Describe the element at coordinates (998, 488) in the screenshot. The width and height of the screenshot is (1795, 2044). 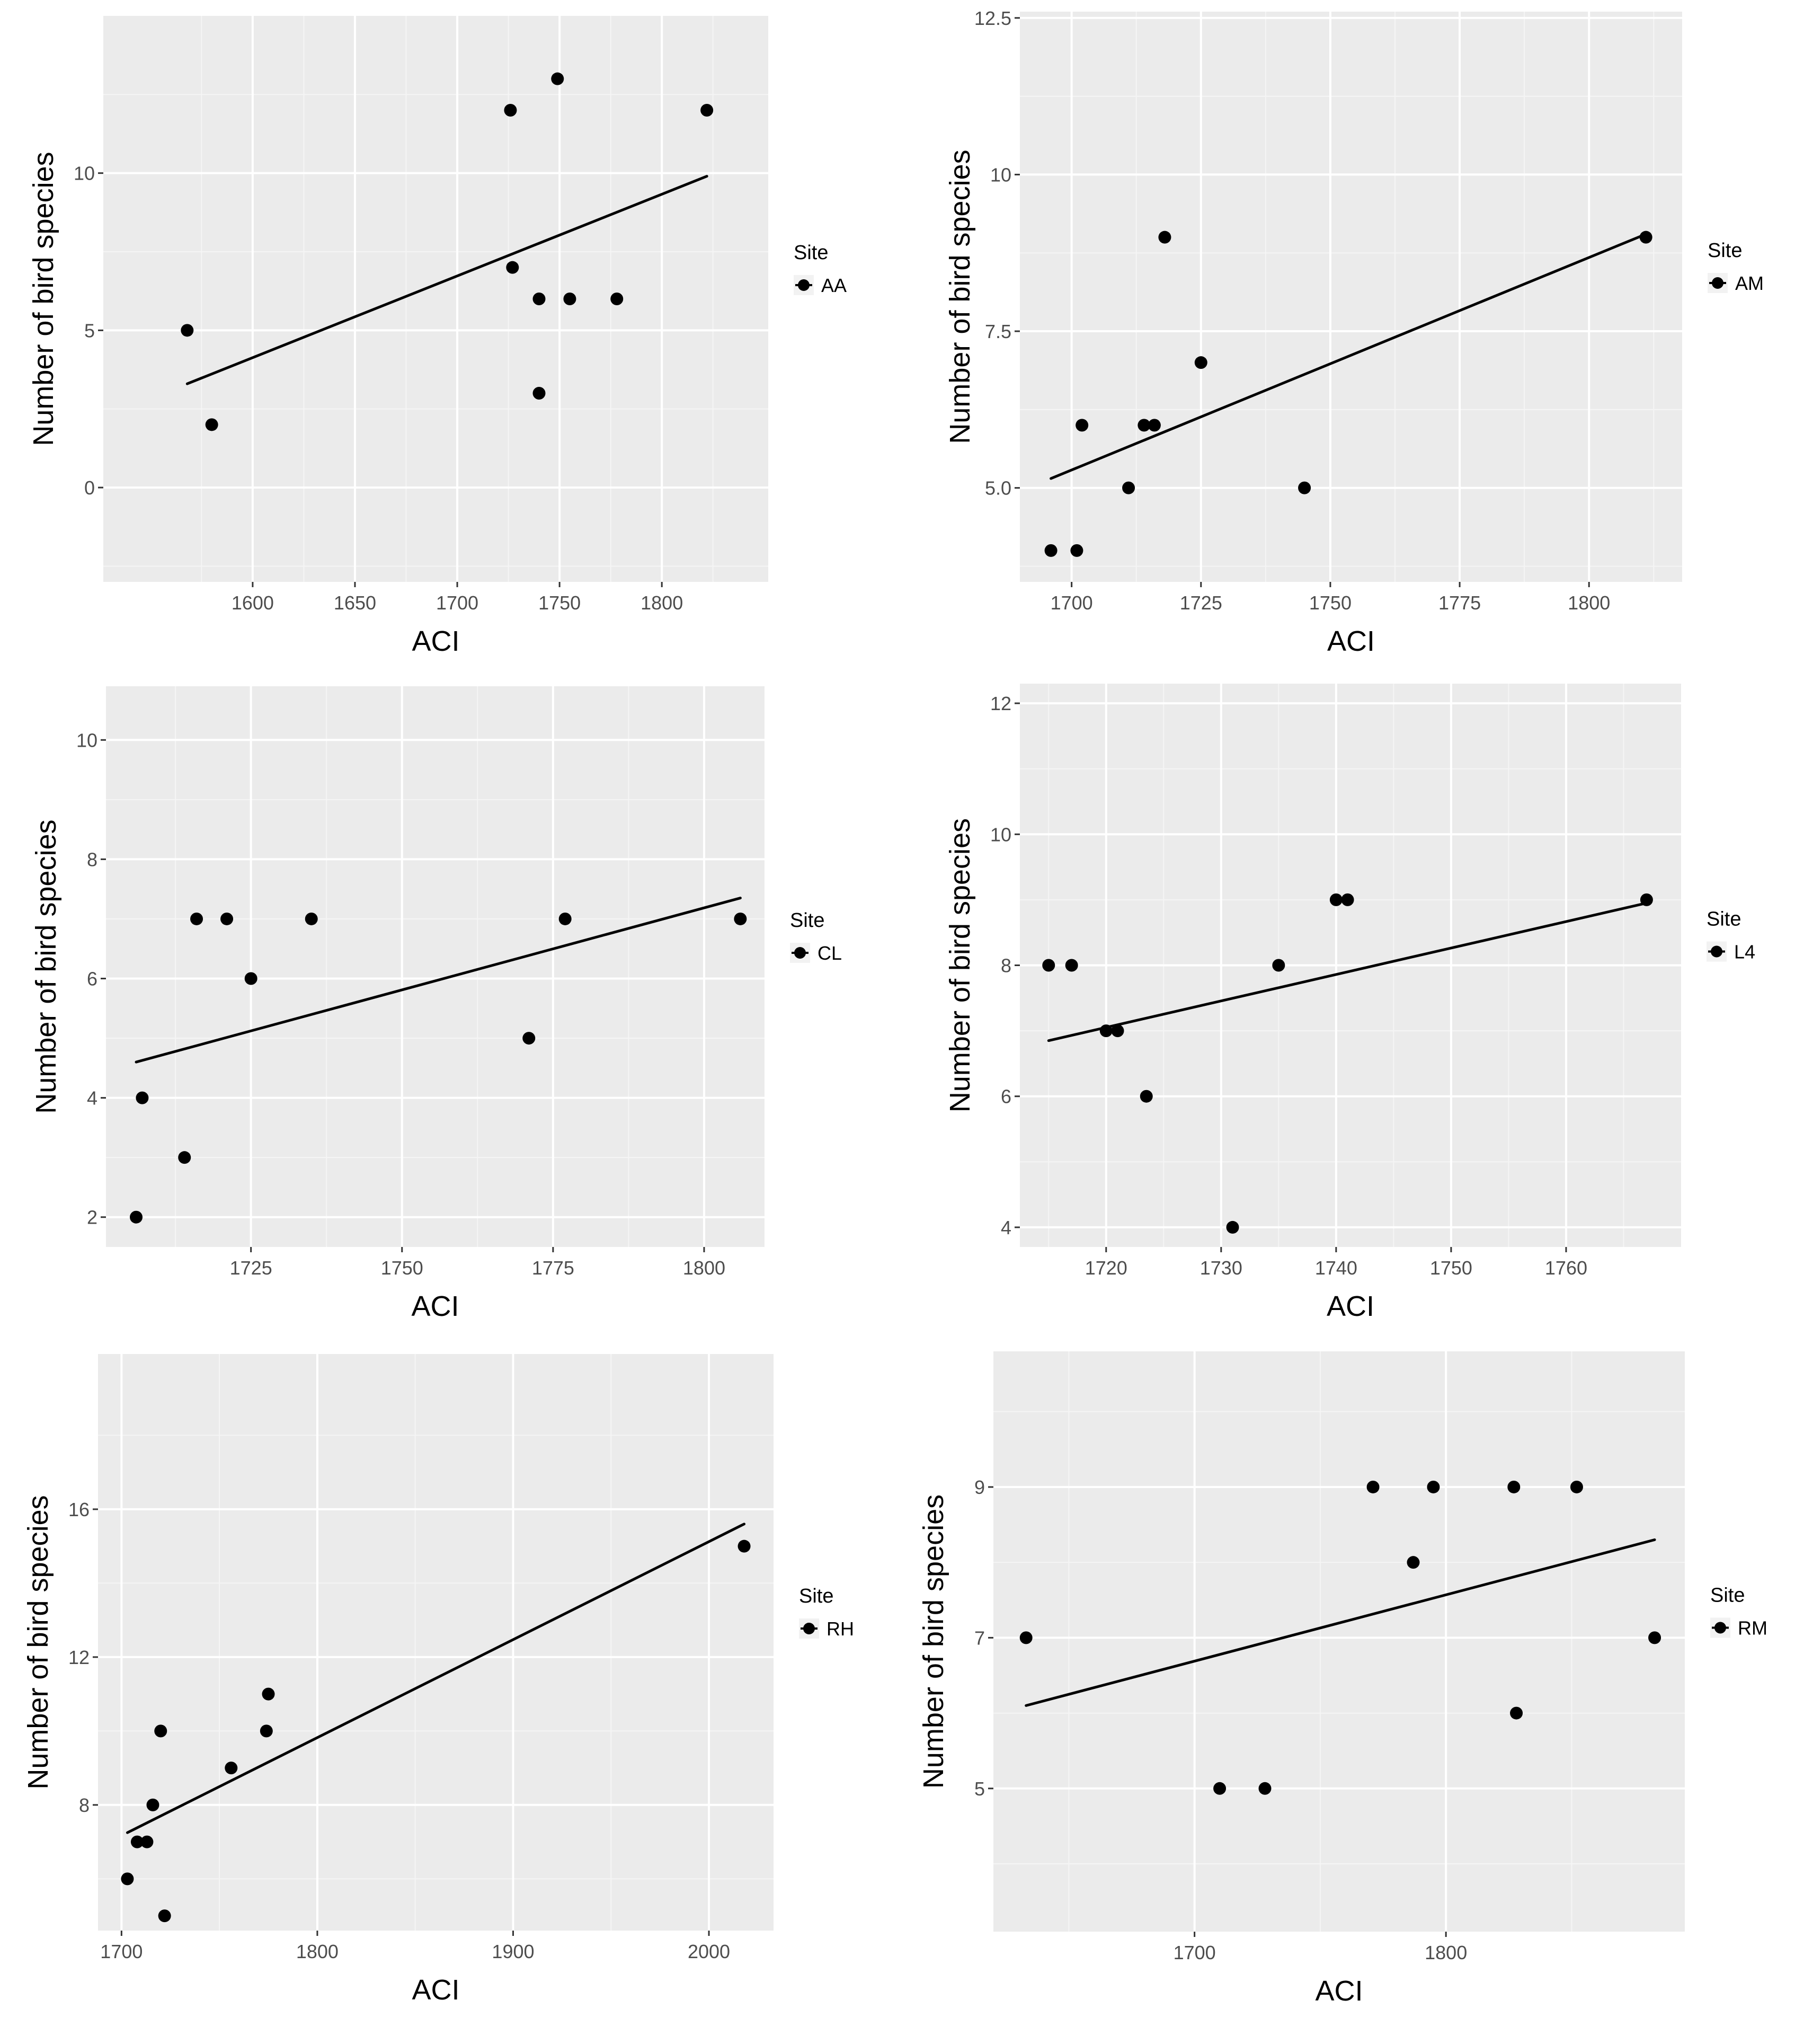
I see `y-tick-label: 5.0` at that location.